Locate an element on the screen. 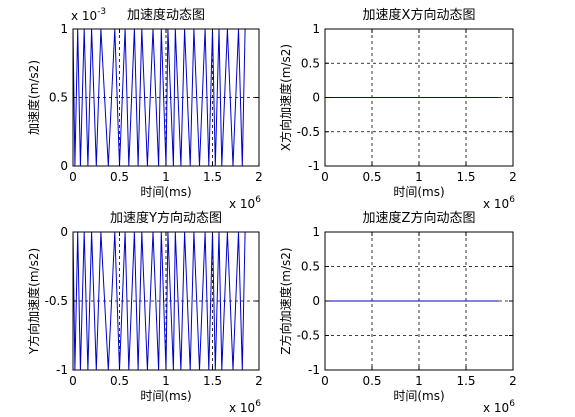  y-exponent-label: x 10-3 is located at coordinates (88, 15).